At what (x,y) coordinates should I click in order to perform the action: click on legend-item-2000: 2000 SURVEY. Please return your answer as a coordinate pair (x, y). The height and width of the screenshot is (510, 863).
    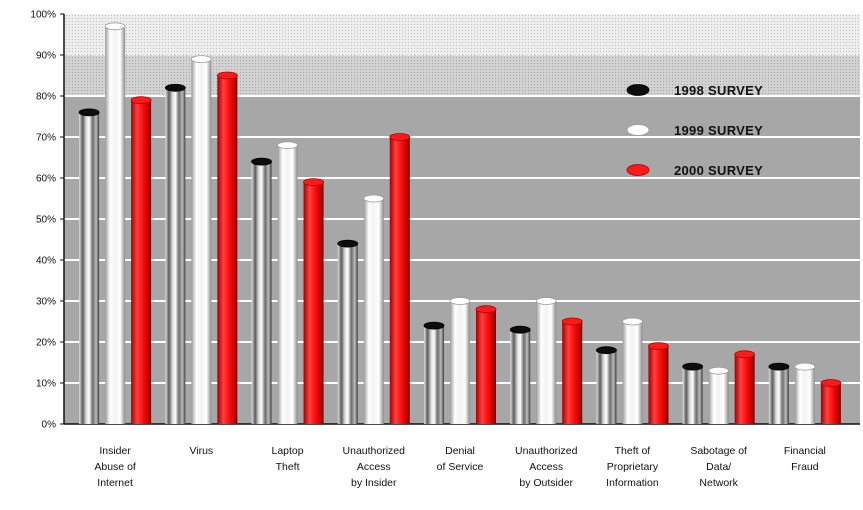
    Looking at the image, I should click on (694, 170).